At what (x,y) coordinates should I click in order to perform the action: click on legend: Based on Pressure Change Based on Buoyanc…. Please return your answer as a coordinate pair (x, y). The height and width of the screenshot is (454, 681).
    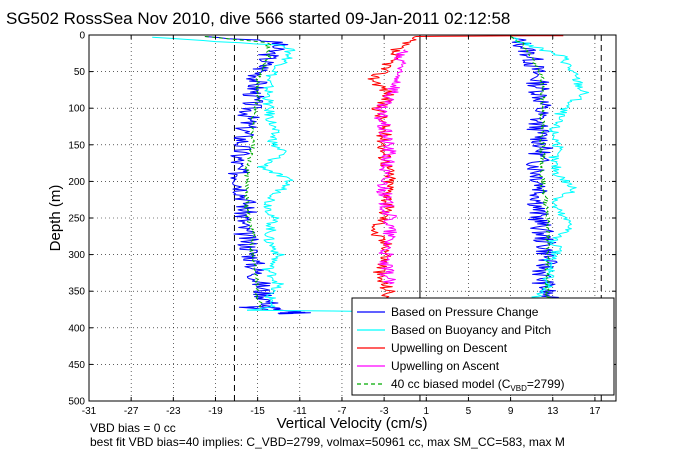
    Looking at the image, I should click on (483, 346).